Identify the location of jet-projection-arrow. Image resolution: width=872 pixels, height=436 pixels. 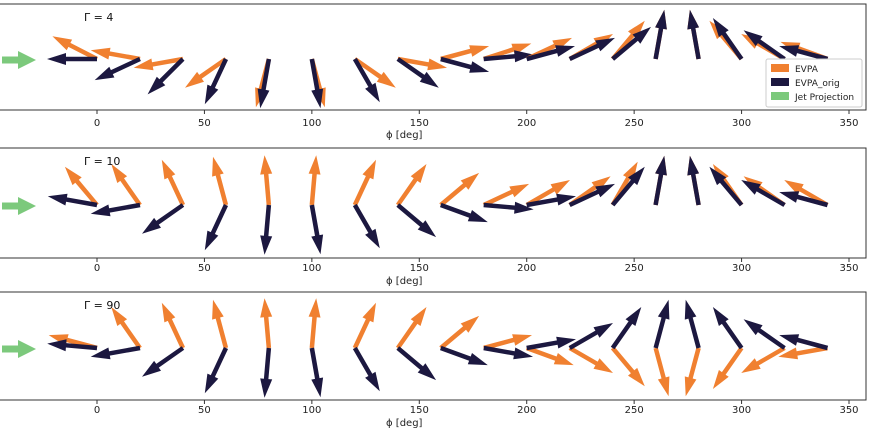
(19, 349).